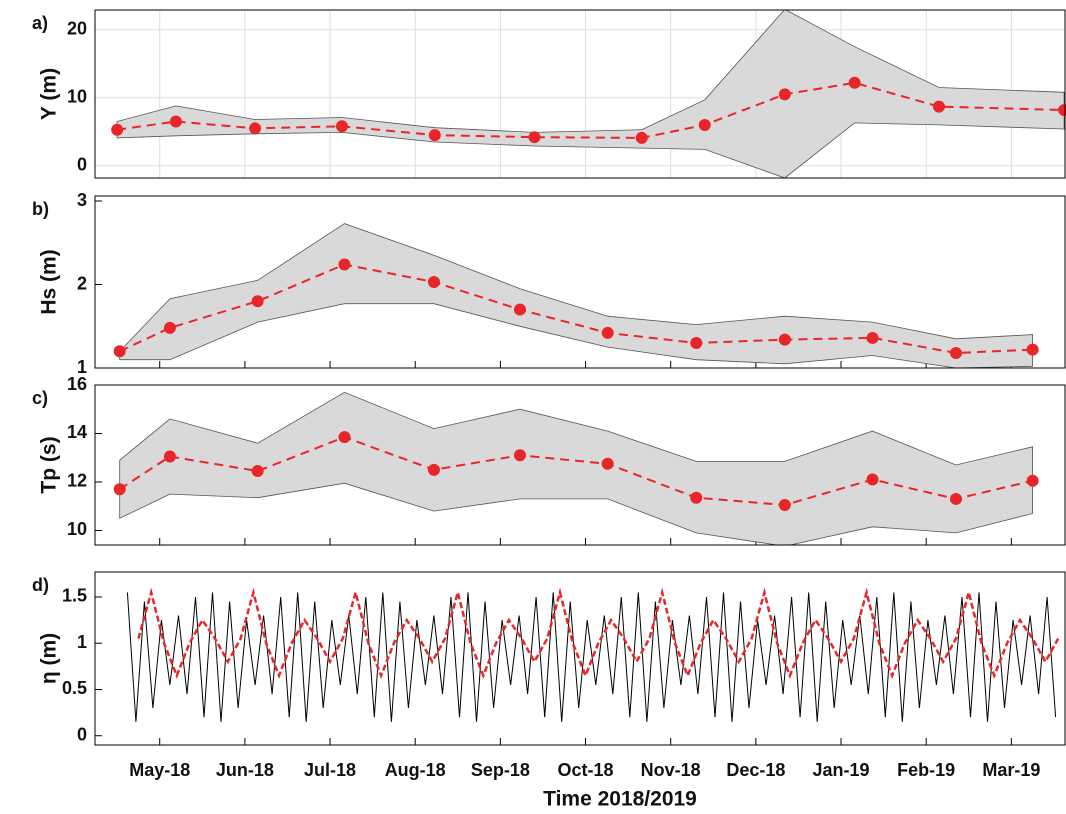 This screenshot has height=814, width=1066. What do you see at coordinates (159, 770) in the screenshot?
I see `x-tick-label: May-18` at bounding box center [159, 770].